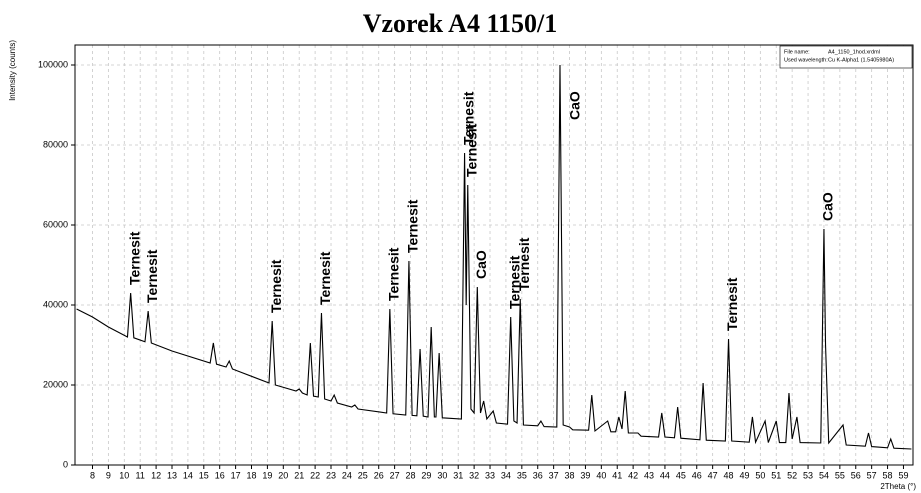 Image resolution: width=921 pixels, height=493 pixels. What do you see at coordinates (299, 475) in the screenshot?
I see `x-tick-label: 21` at bounding box center [299, 475].